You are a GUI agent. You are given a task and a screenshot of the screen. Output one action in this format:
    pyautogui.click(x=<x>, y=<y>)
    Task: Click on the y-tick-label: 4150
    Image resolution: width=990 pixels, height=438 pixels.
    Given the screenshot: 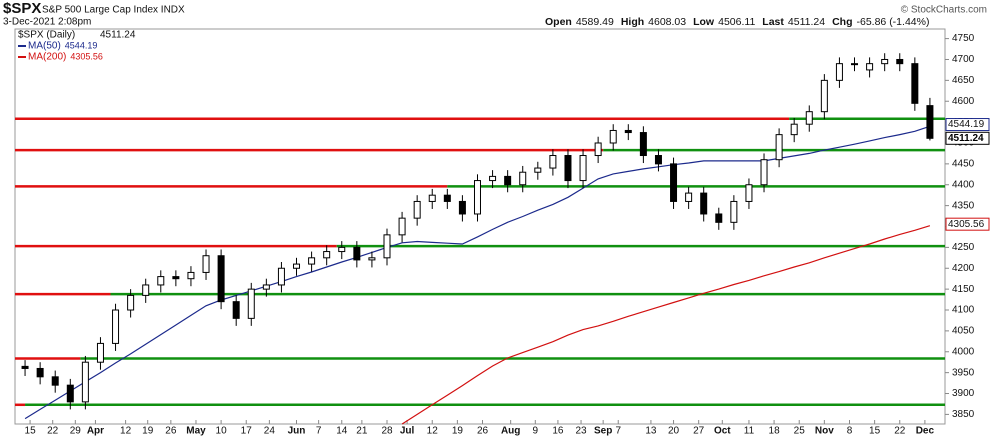 What is the action you would take?
    pyautogui.click(x=963, y=289)
    